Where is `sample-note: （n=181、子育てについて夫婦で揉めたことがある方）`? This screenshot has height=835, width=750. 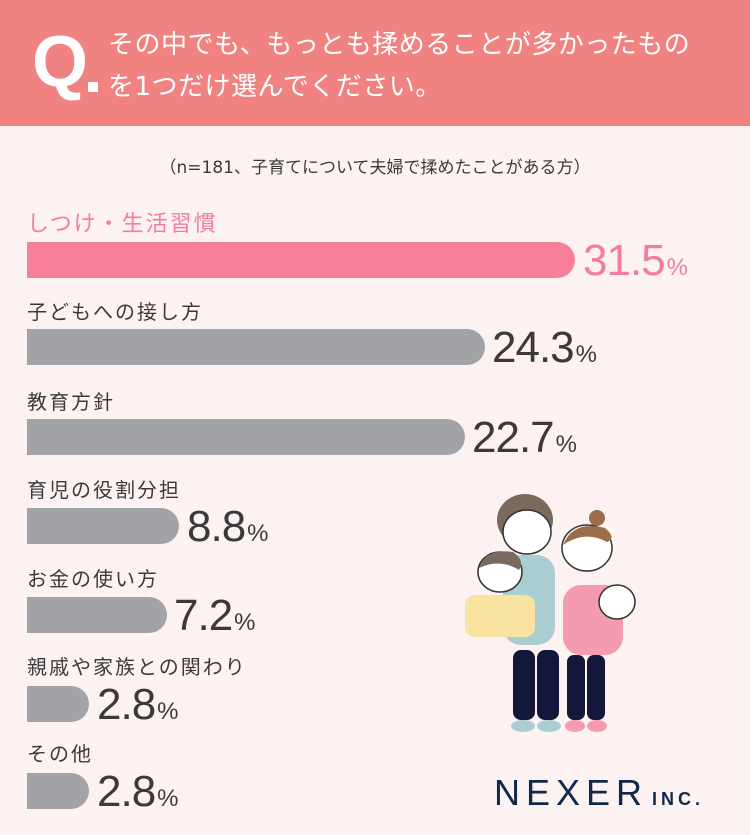 sample-note: （n=181、子育てについて夫婦で揉めたことがある方） is located at coordinates (375, 168).